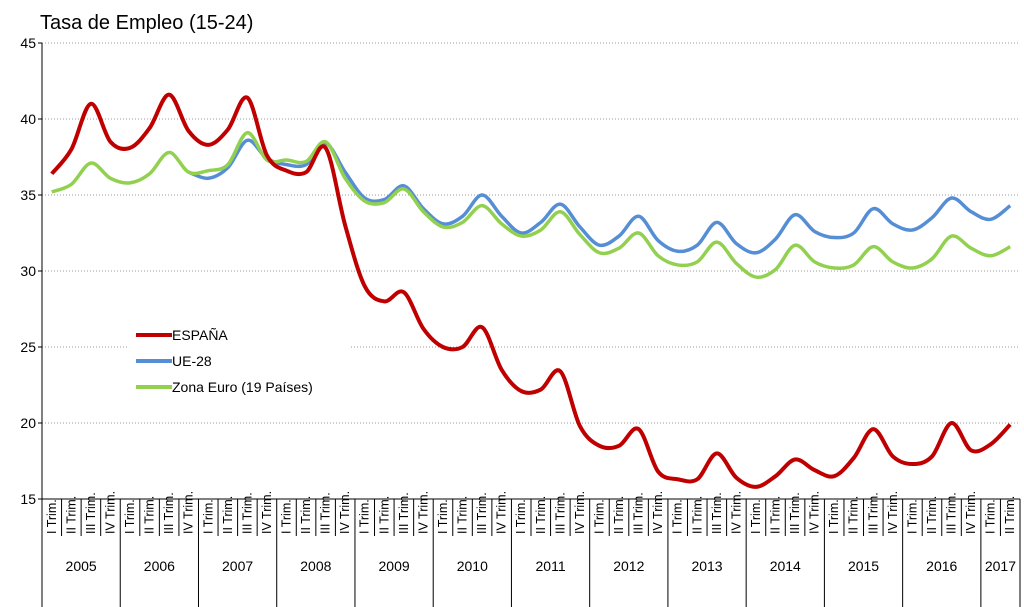 The image size is (1024, 607). I want to click on y-tick-label: 45, so click(28, 43).